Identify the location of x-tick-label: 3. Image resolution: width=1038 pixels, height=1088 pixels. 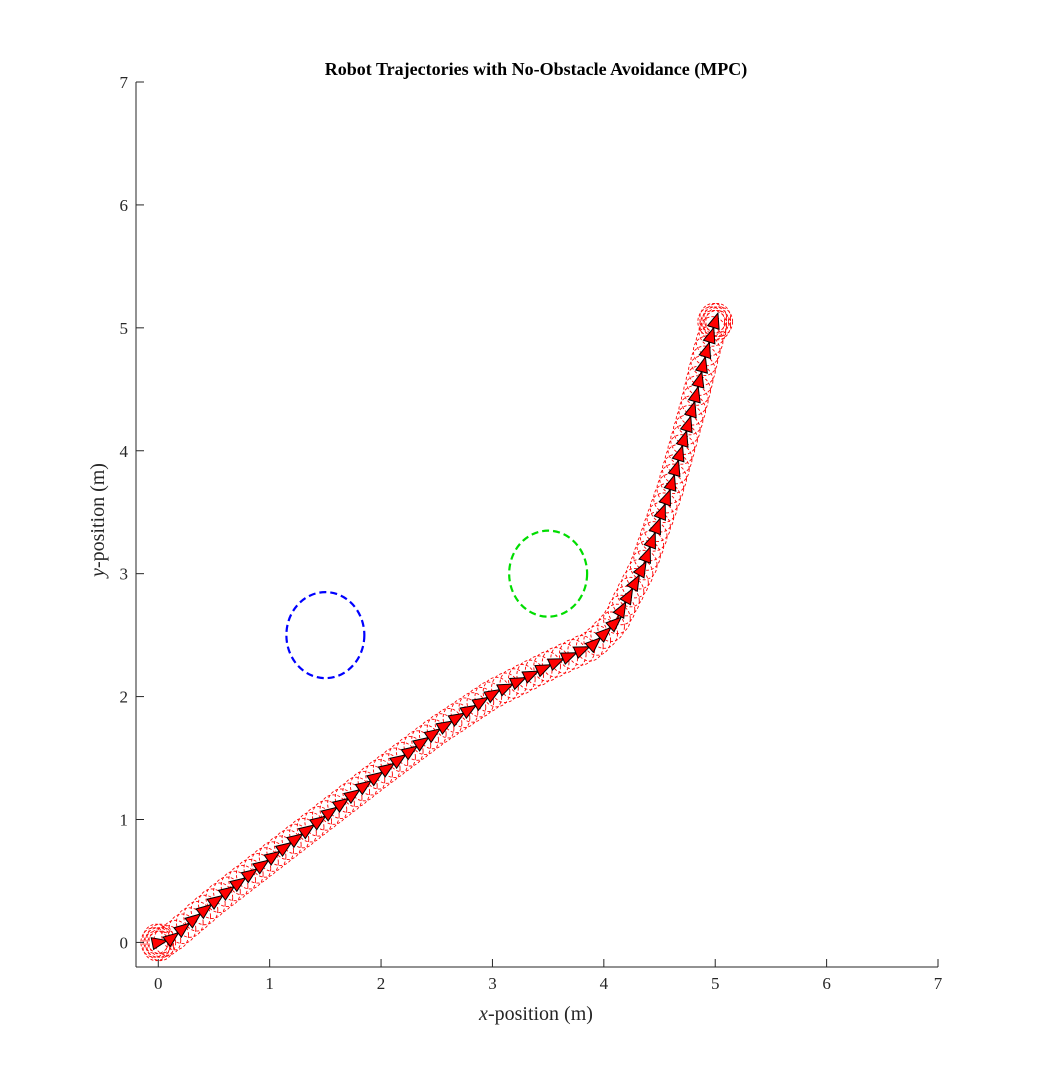
(492, 983).